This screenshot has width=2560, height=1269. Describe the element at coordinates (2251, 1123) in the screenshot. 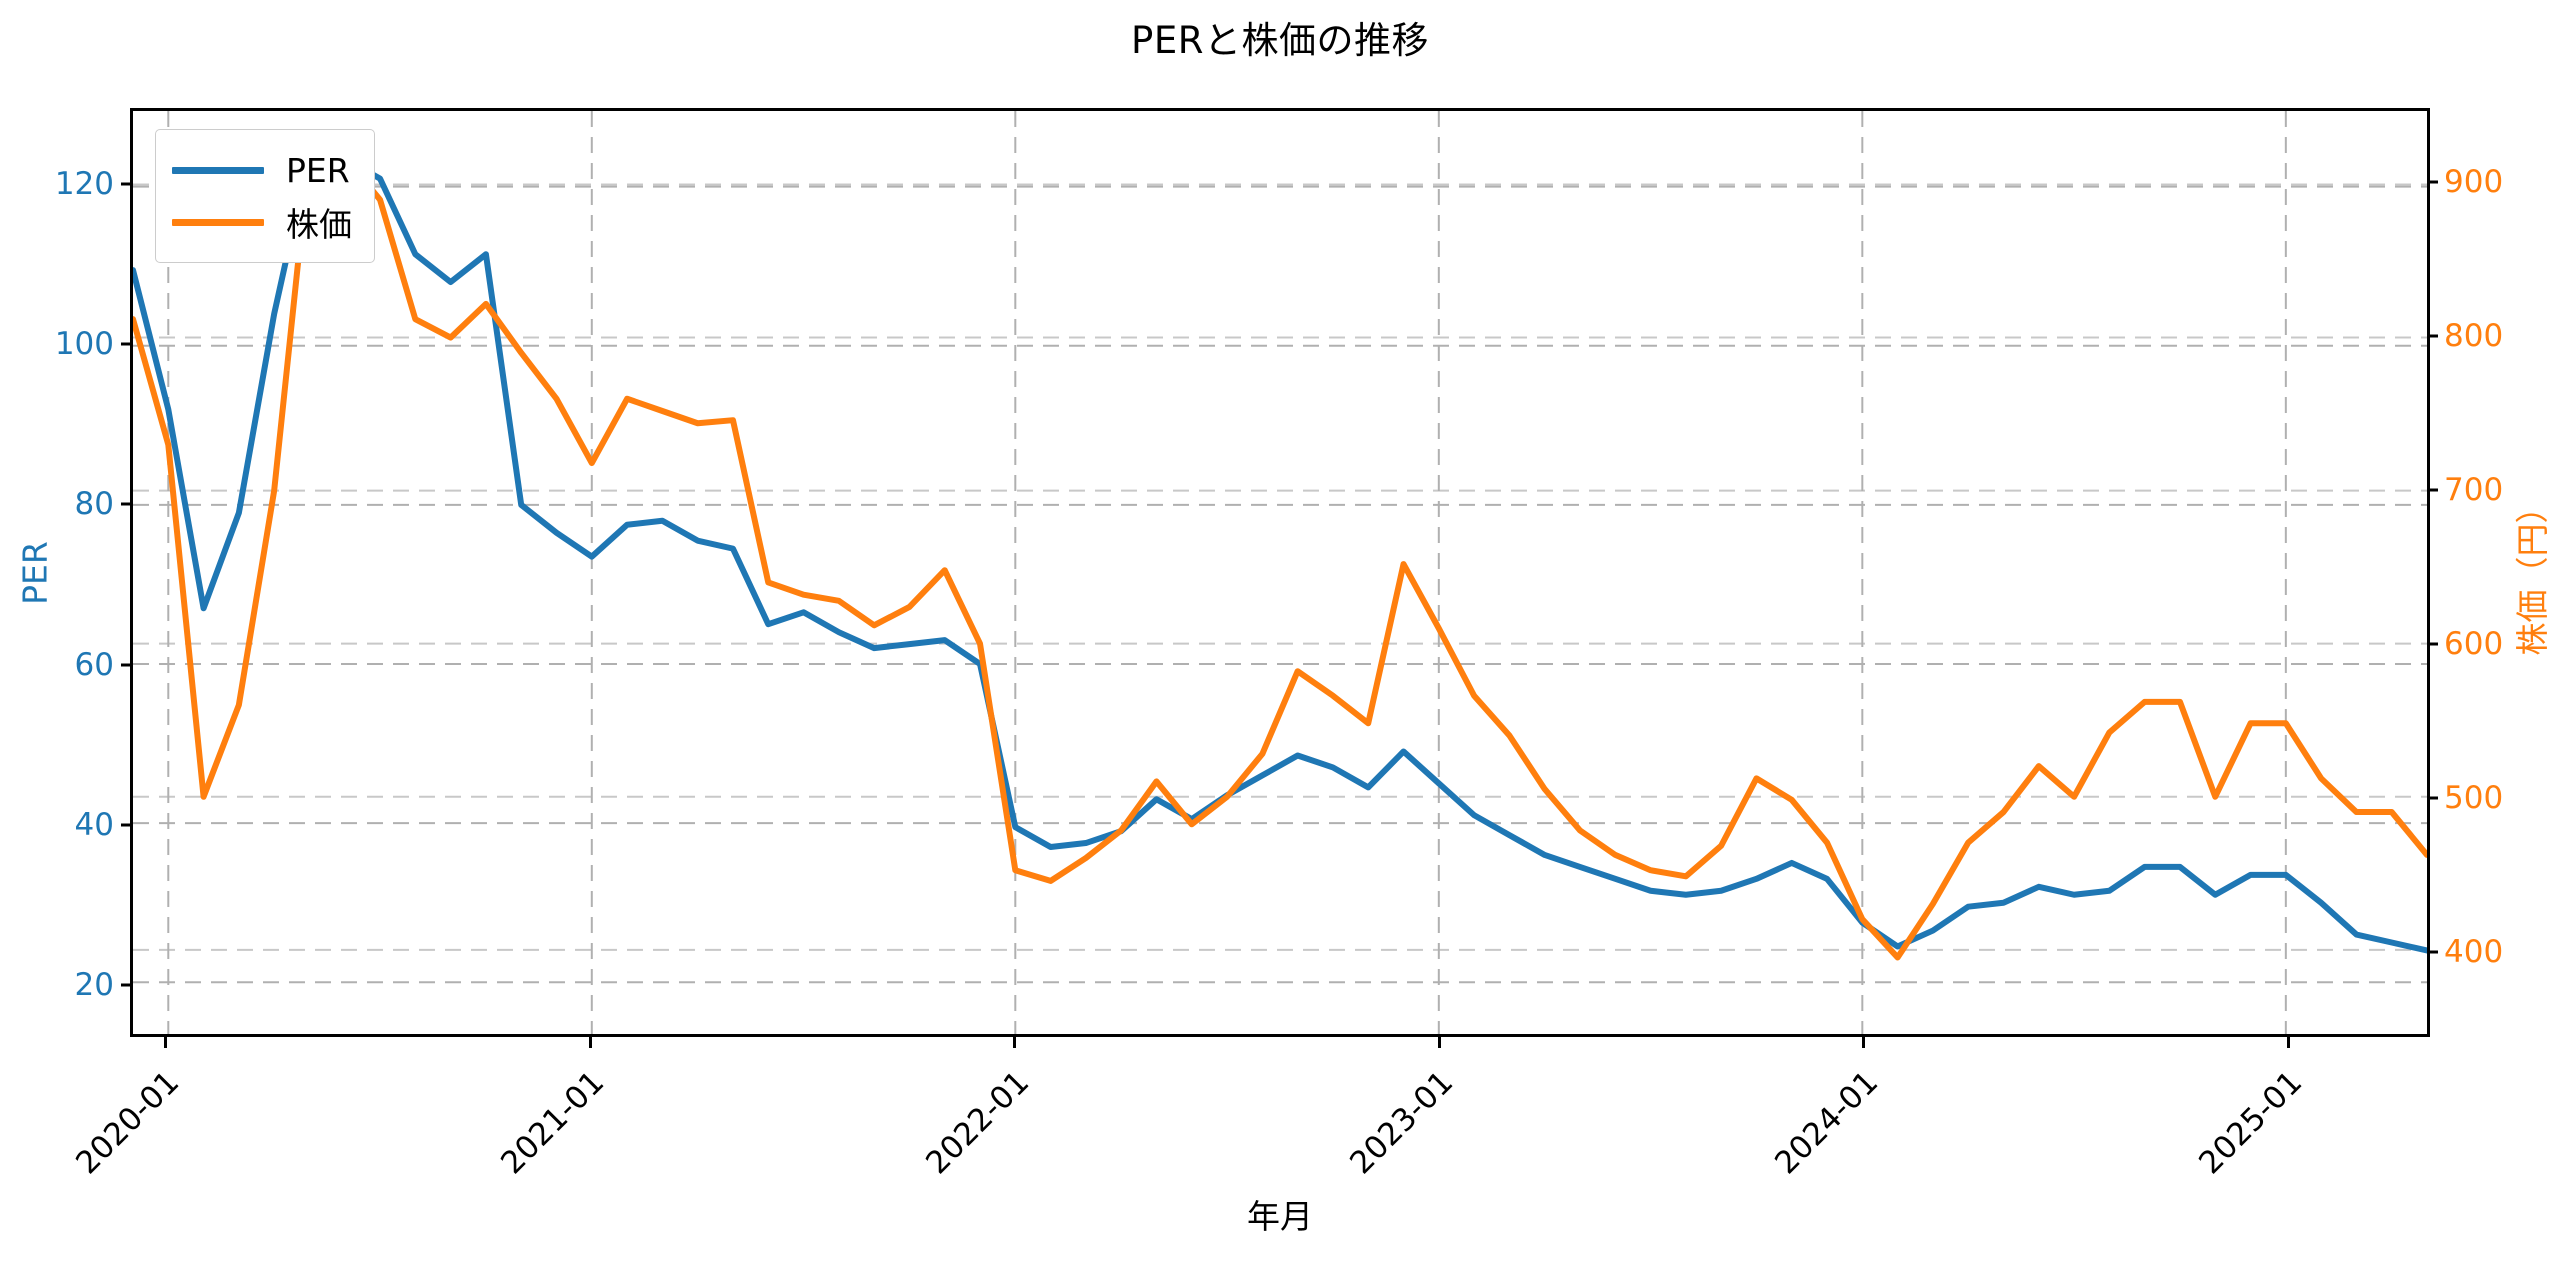

I see `x-tick-label-2025-01: 2025-01` at that location.